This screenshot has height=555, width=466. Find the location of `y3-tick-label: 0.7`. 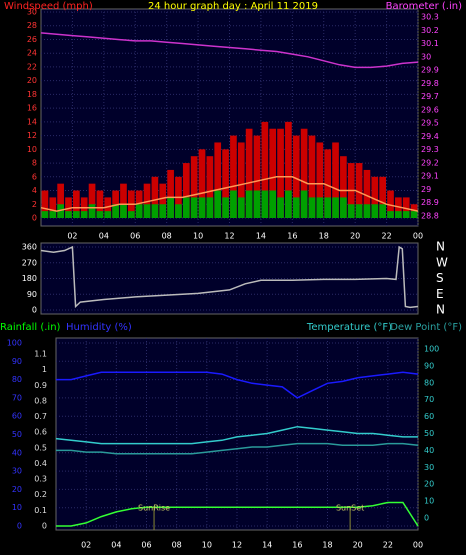

y3-tick-label: 0.7 is located at coordinates (40, 416).